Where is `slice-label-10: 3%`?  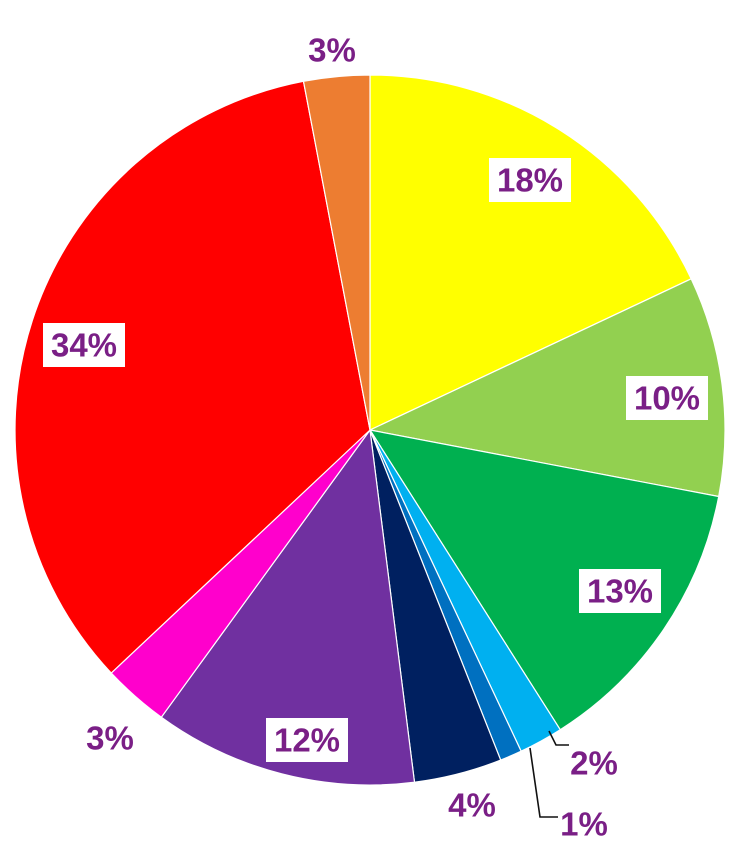
slice-label-10: 3% is located at coordinates (332, 50).